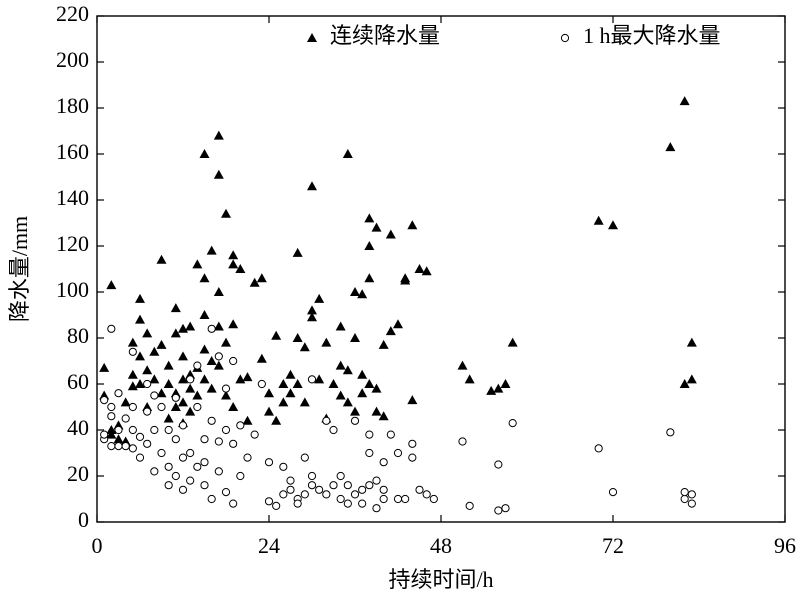  What do you see at coordinates (72, 151) in the screenshot?
I see `y-tick-label: 160` at bounding box center [72, 151].